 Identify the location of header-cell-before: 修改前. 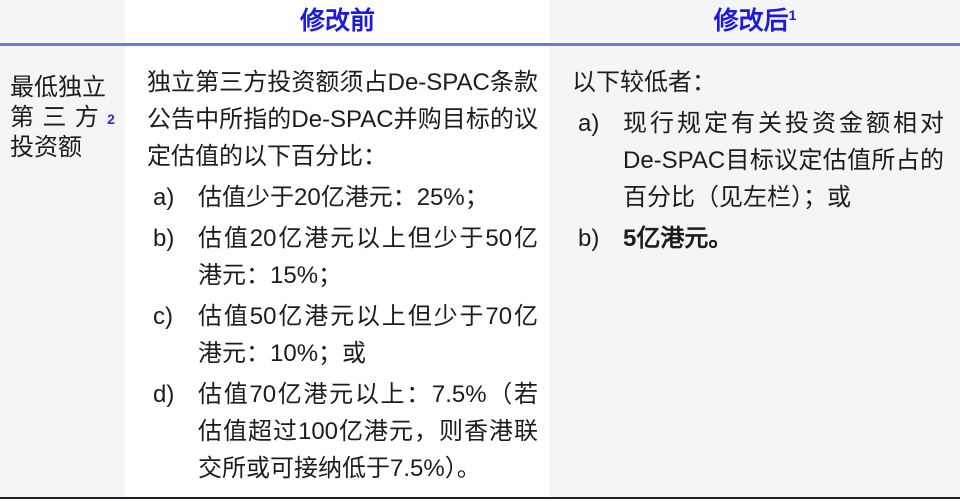
(337, 21).